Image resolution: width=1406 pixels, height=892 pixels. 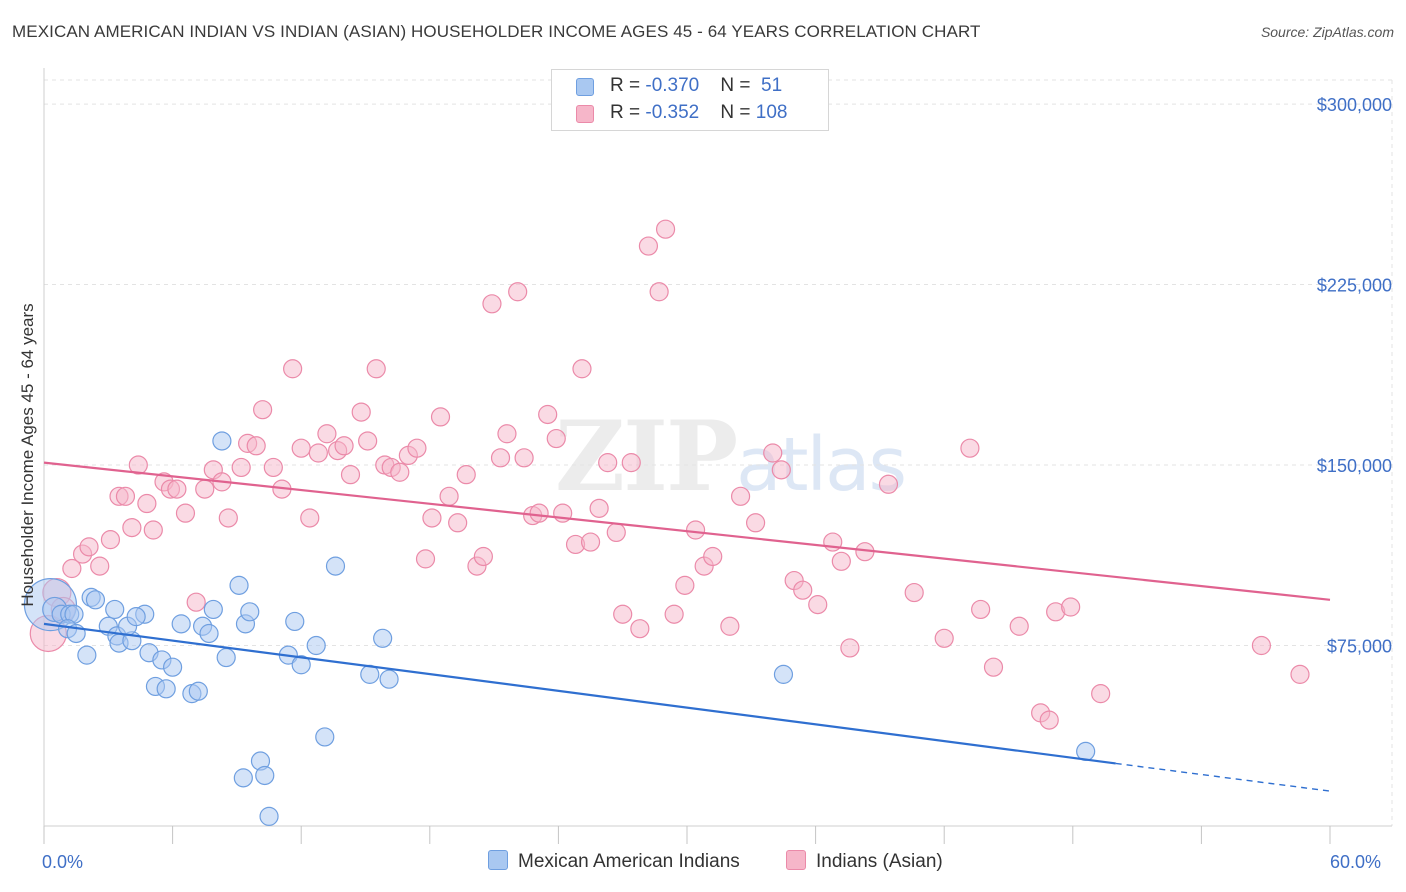 What do you see at coordinates (769, 85) in the screenshot?
I see `legend-n-value-blue: 51` at bounding box center [769, 85].